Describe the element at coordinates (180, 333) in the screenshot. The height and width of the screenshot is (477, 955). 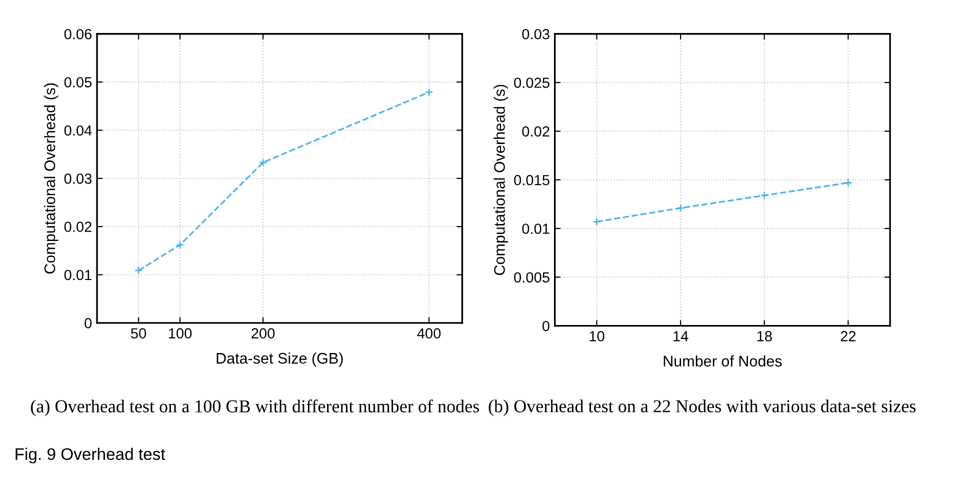
I see `x-tick-label: 100` at that location.